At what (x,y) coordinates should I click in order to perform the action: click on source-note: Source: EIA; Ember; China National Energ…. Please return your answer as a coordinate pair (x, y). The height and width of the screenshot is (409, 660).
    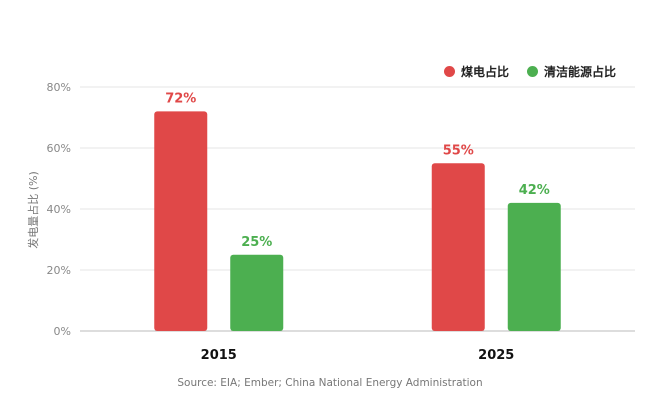
    Looking at the image, I should click on (330, 383).